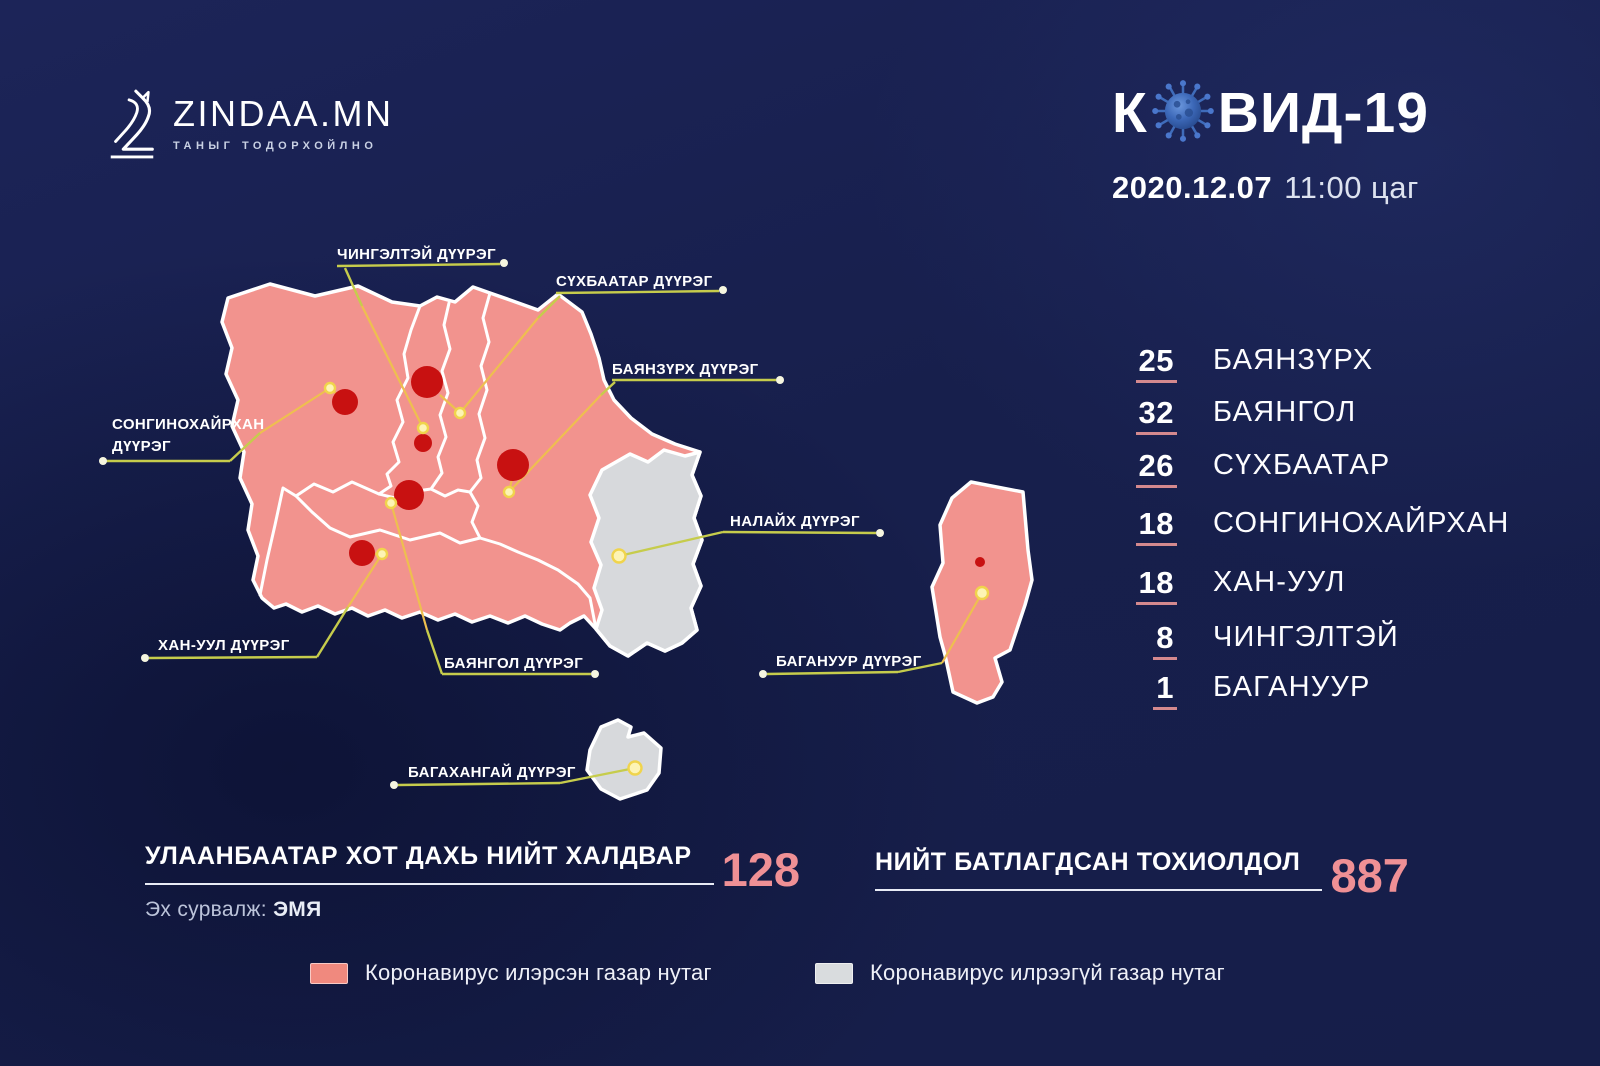  I want to click on total-confirmed-cases: НИЙТ БАТЛАГДСАН ТОХИОЛДОЛ 887, so click(1142, 873).